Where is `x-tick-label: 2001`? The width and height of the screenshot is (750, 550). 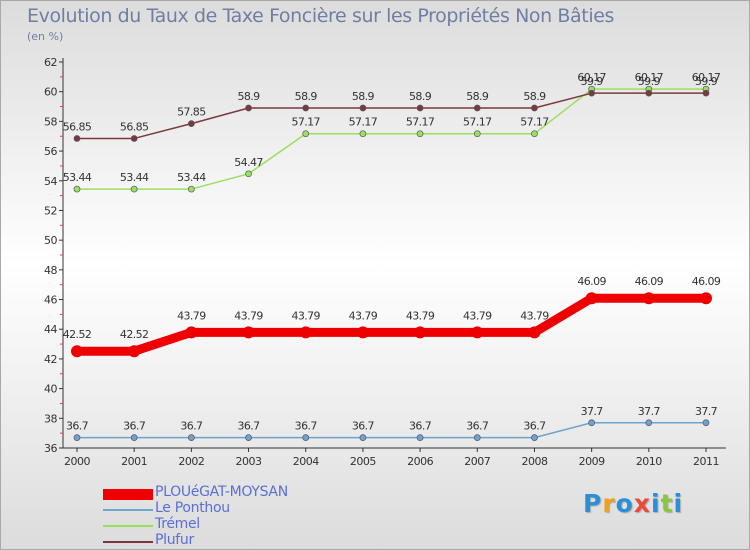
x-tick-label: 2001 is located at coordinates (134, 461).